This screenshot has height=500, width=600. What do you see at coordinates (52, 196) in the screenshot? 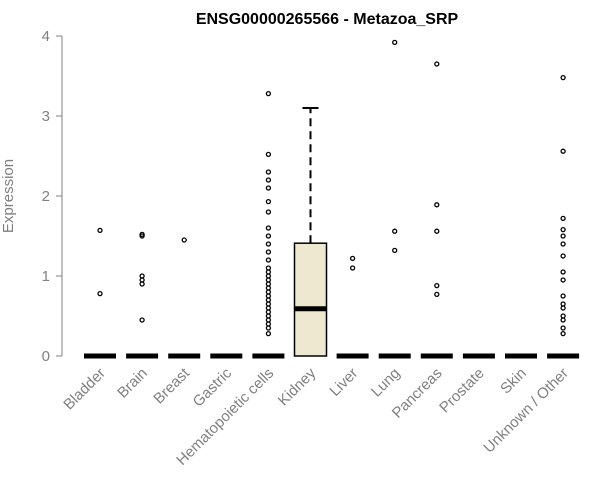
I see `y-axis: 0 1 2 3 4` at bounding box center [52, 196].